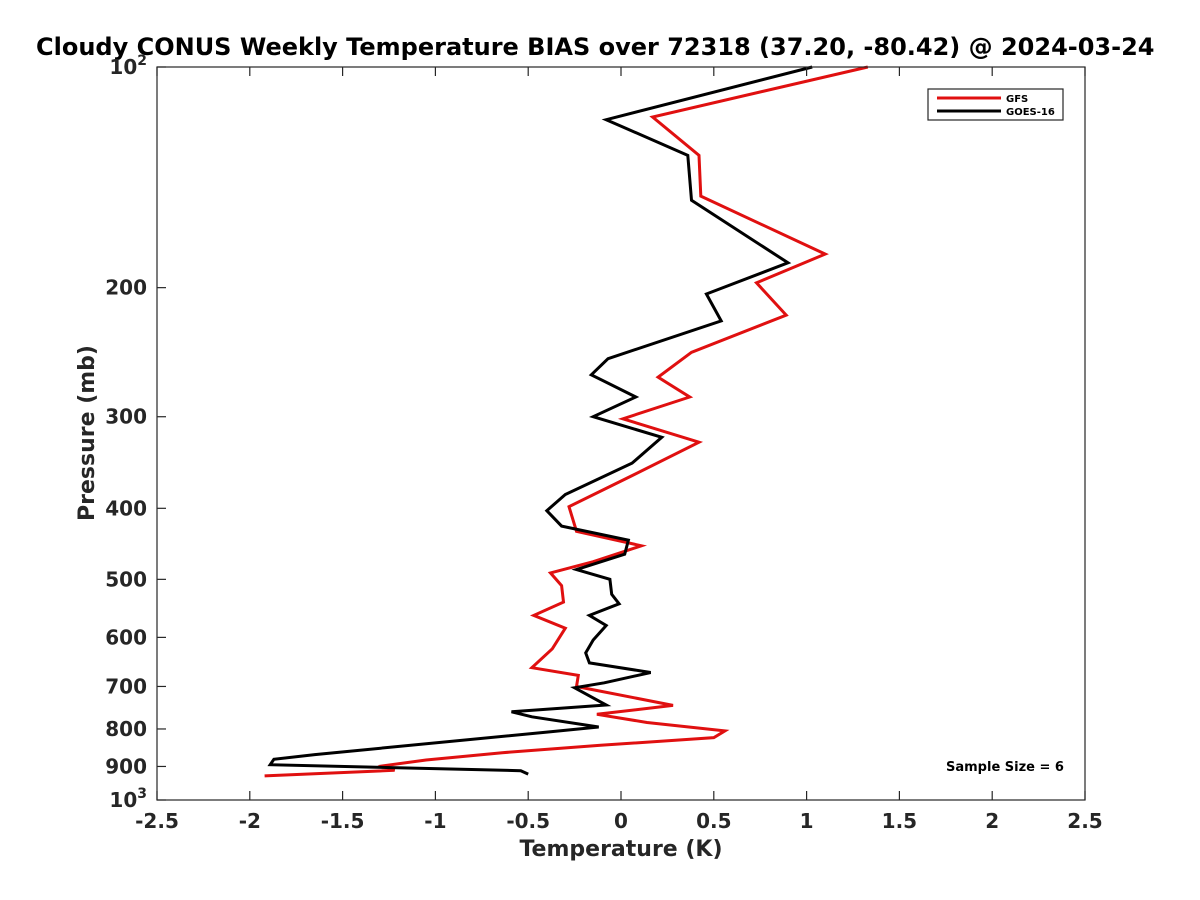 The width and height of the screenshot is (1200, 900). What do you see at coordinates (713, 821) in the screenshot?
I see `x-tick-label: 0.5` at bounding box center [713, 821].